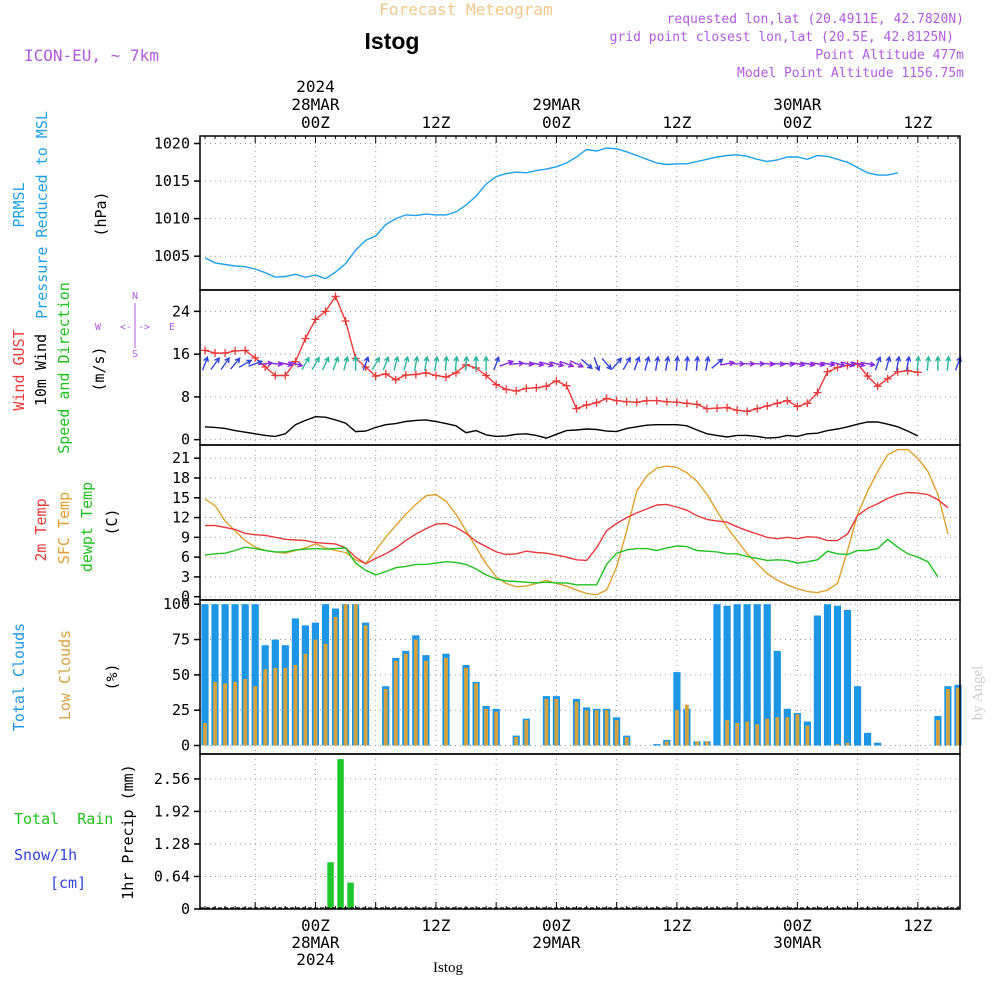 This screenshot has height=1000, width=1000. Describe the element at coordinates (99, 368) in the screenshot. I see `wind-unit: (m/s)` at that location.